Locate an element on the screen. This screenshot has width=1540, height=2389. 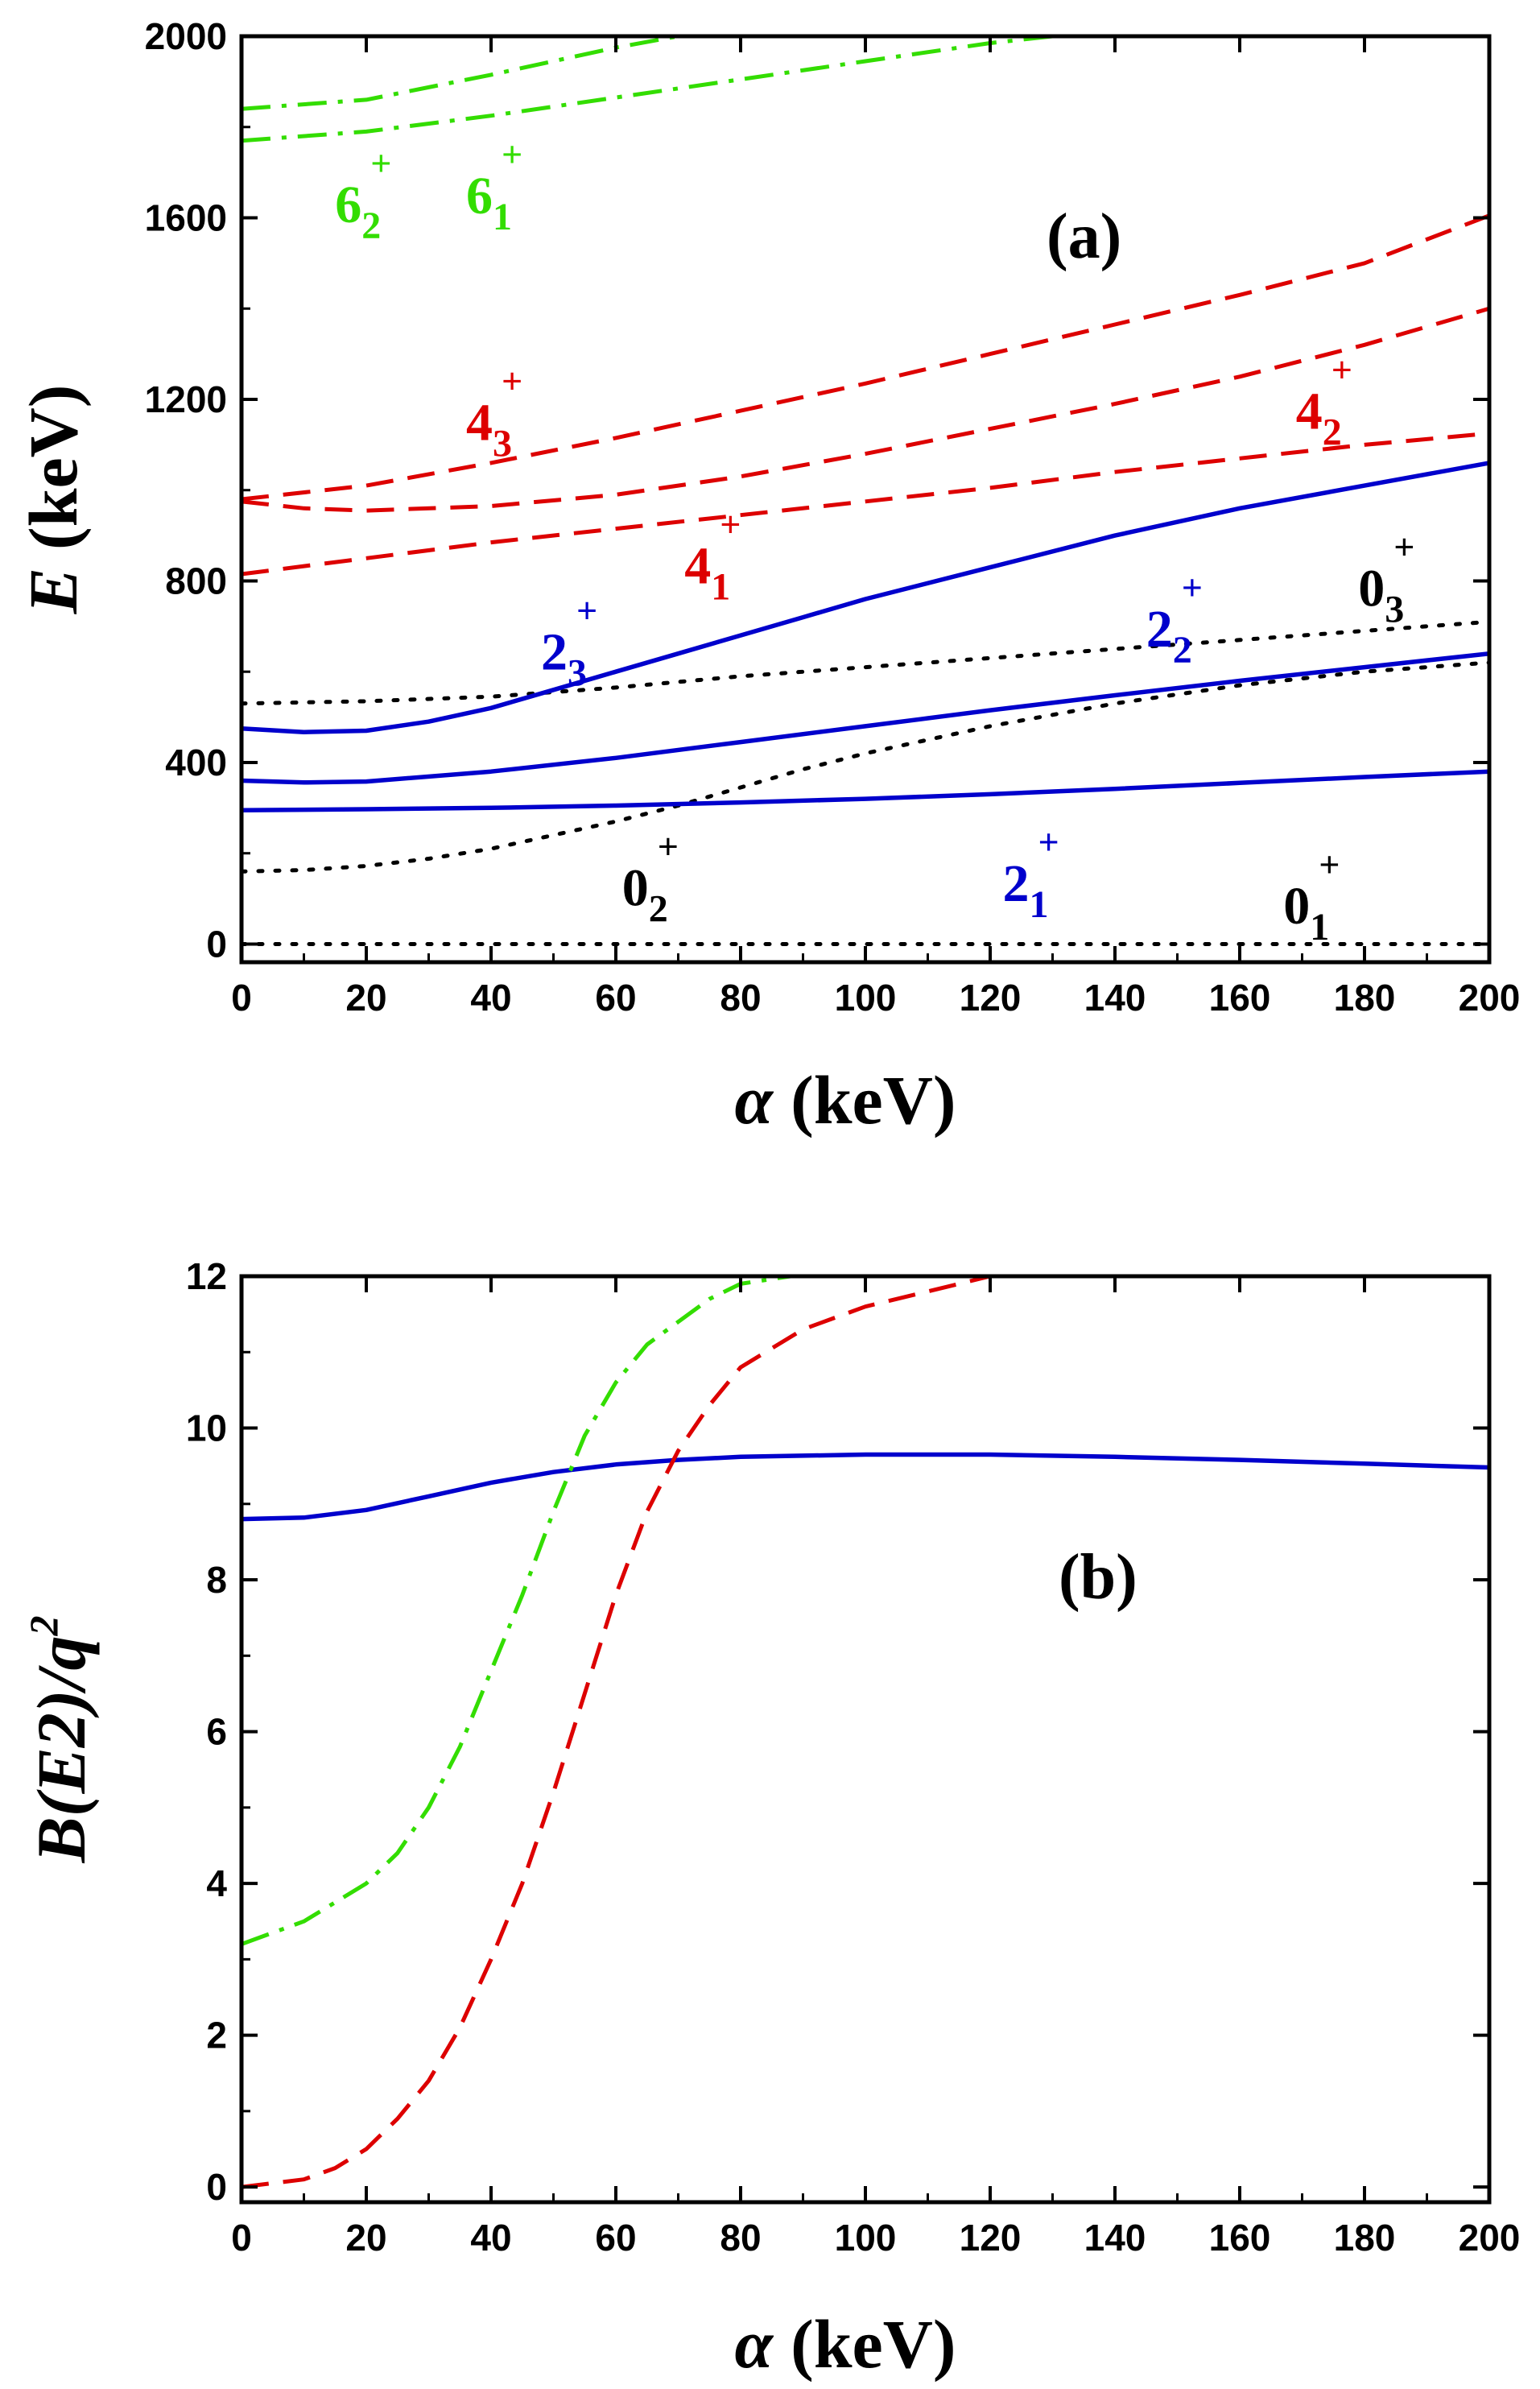
panel-b-y-tick-label: 10 is located at coordinates (207, 1428).